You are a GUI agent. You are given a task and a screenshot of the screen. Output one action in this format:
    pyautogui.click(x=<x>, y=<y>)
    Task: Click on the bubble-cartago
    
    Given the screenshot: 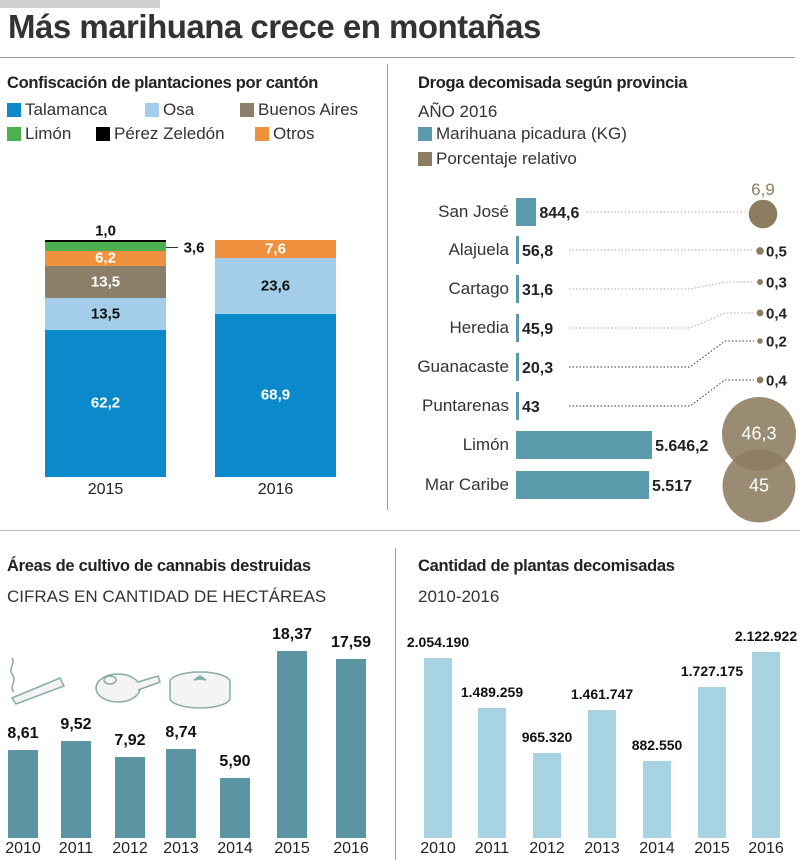 What is the action you would take?
    pyautogui.click(x=760, y=282)
    